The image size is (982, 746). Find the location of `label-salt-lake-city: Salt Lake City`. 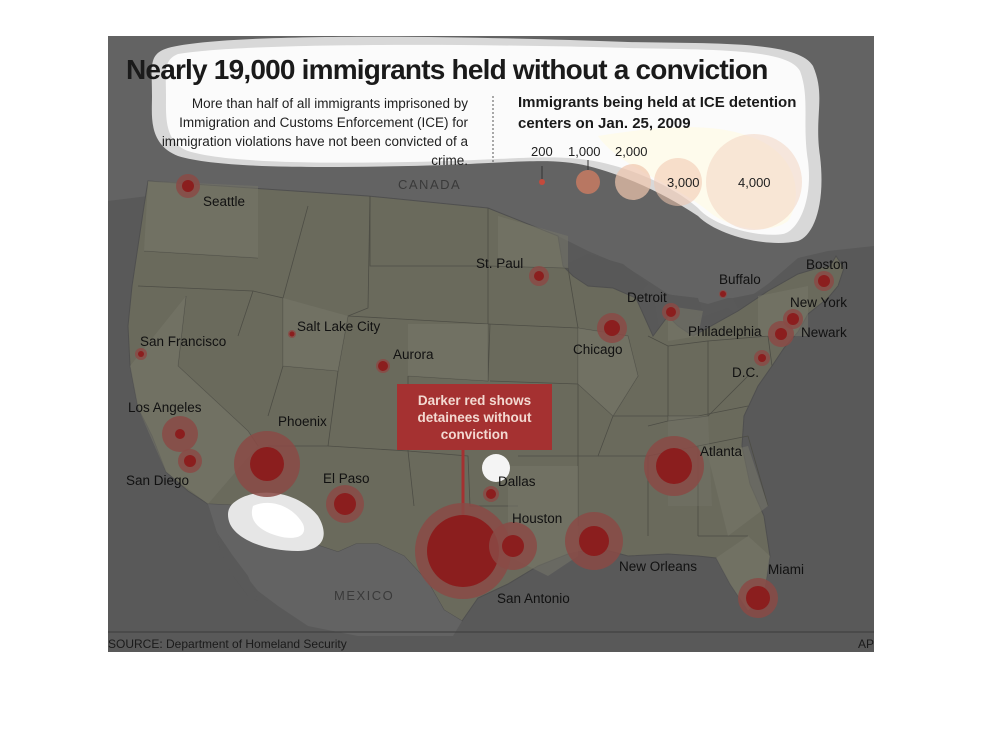

label-salt-lake-city: Salt Lake City is located at coordinates (339, 326).